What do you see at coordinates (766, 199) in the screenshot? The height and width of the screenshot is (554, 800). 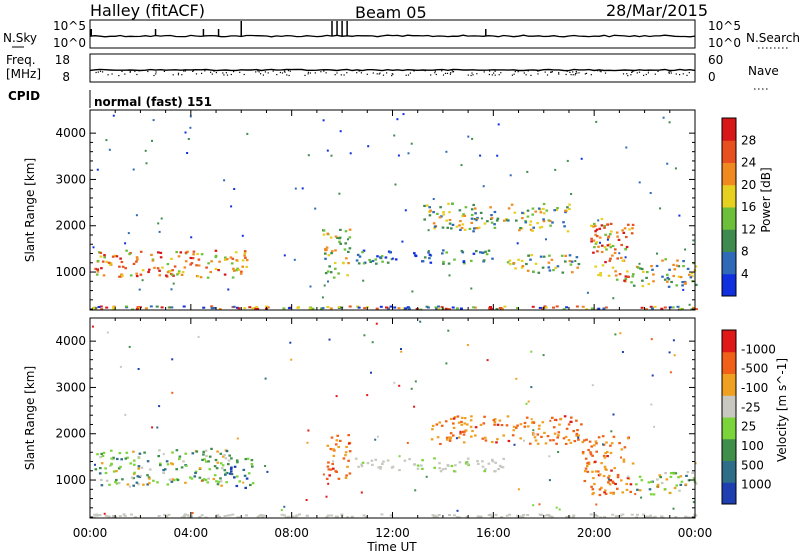 I see `power-colorbar-label: Power [dB]` at bounding box center [766, 199].